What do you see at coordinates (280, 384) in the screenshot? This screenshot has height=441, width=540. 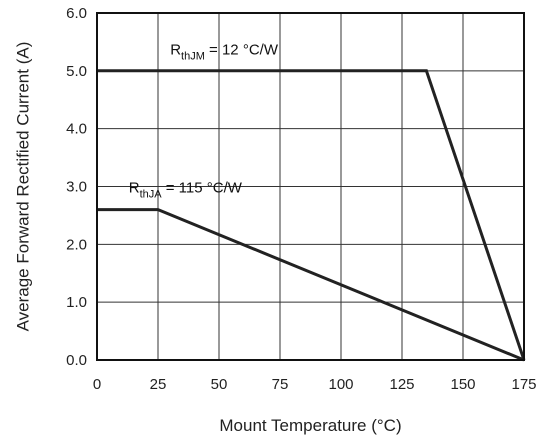 I see `x-tick-label: 75` at bounding box center [280, 384].